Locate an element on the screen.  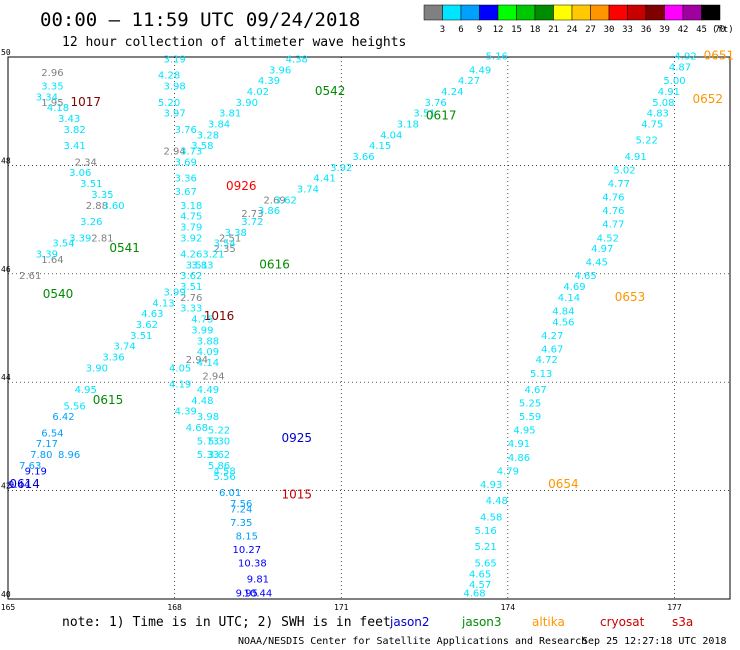
wave-height-point: 3.76 is located at coordinates (436, 103).